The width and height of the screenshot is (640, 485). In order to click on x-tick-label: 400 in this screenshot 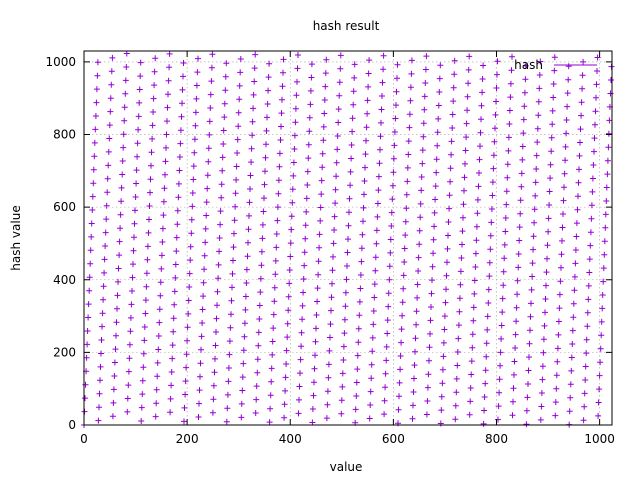, I will do `click(290, 439)`.